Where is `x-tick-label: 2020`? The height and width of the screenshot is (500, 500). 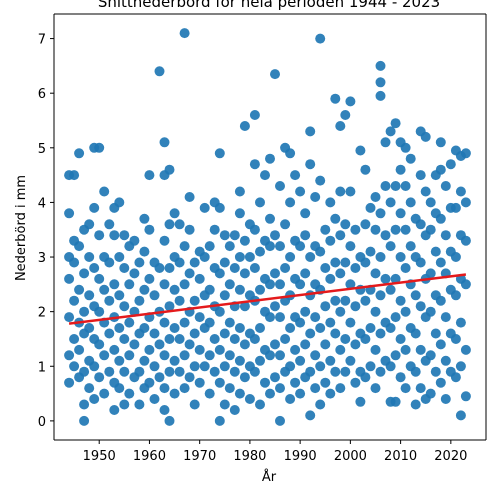 x-tick-label: 2020 is located at coordinates (450, 456).